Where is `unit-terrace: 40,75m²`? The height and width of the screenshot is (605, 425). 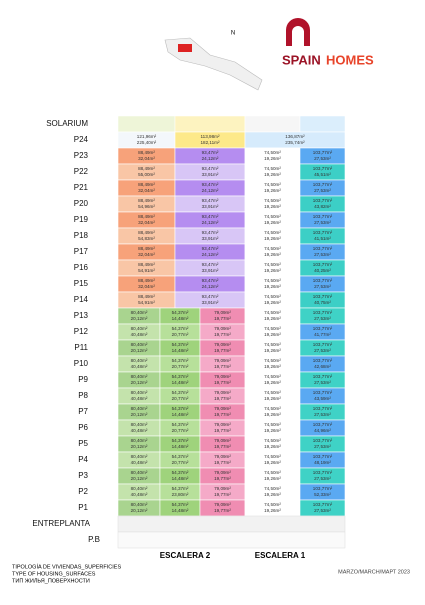
unit-terrace: 40,75m² is located at coordinates (322, 302).